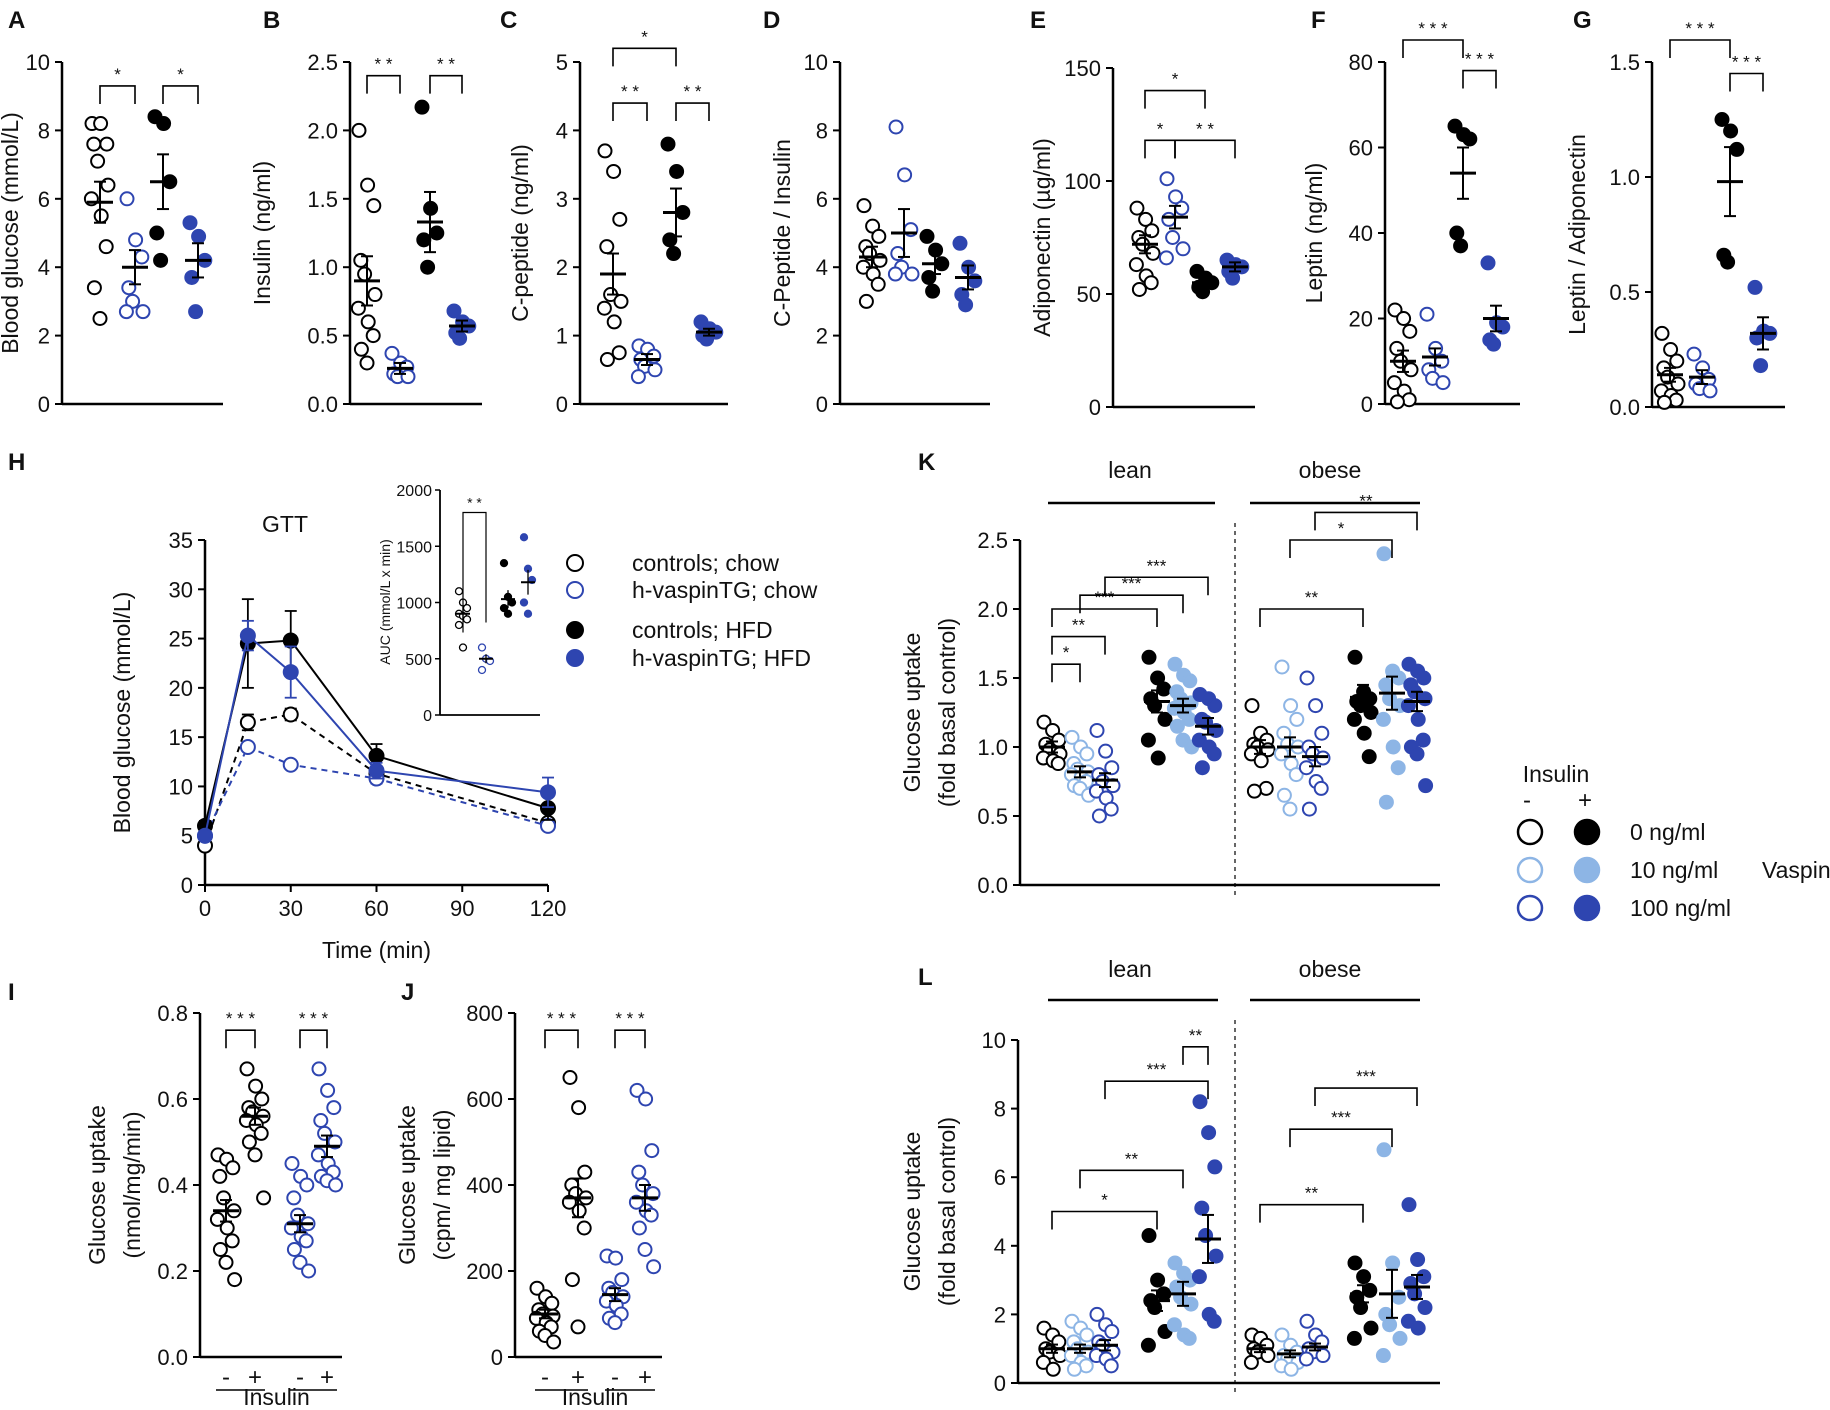  What do you see at coordinates (927, 462) in the screenshot?
I see `panel-label: K` at bounding box center [927, 462].